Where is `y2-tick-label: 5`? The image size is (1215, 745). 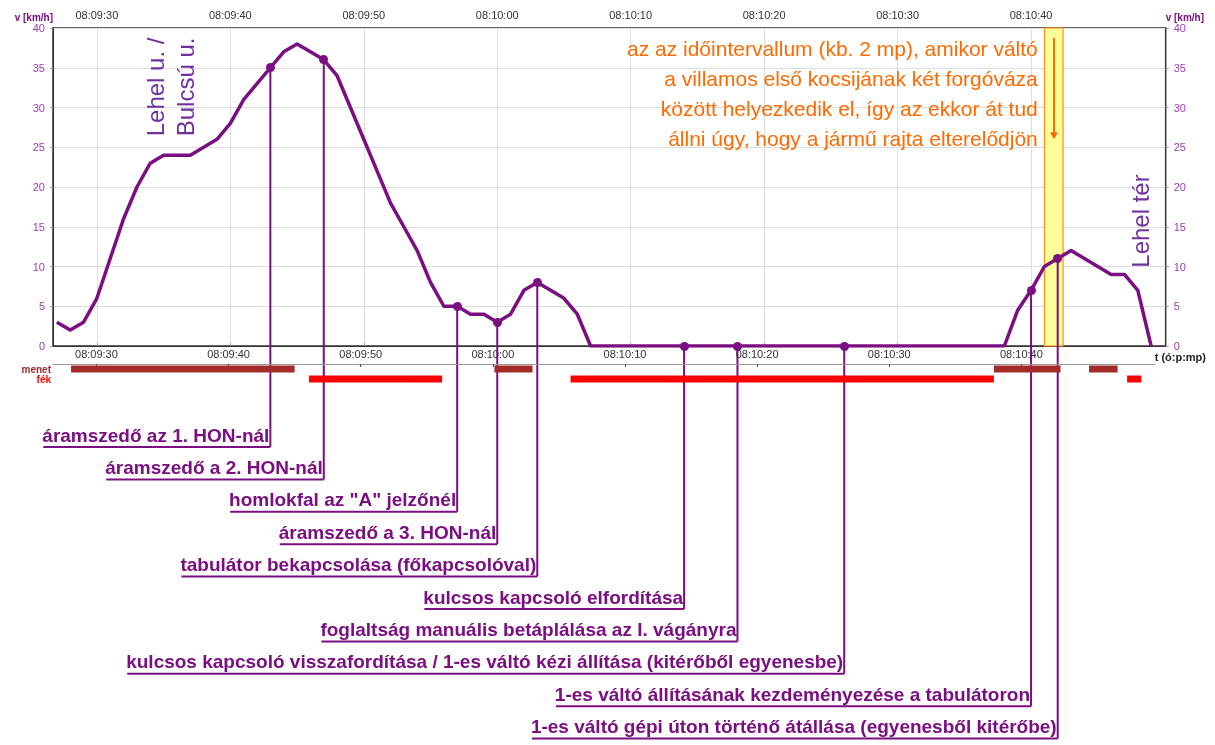
y2-tick-label: 5 is located at coordinates (1176, 306).